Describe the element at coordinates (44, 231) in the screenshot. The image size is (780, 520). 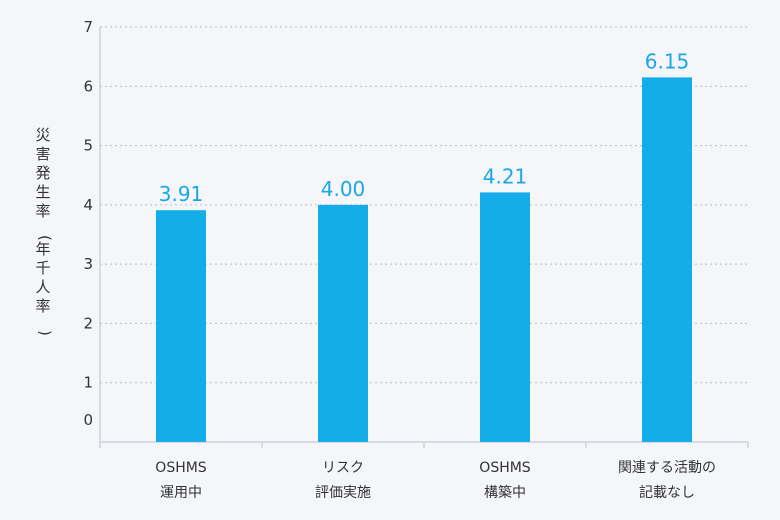
I see `y-axis-label: 災害発生率(年千人率)` at that location.